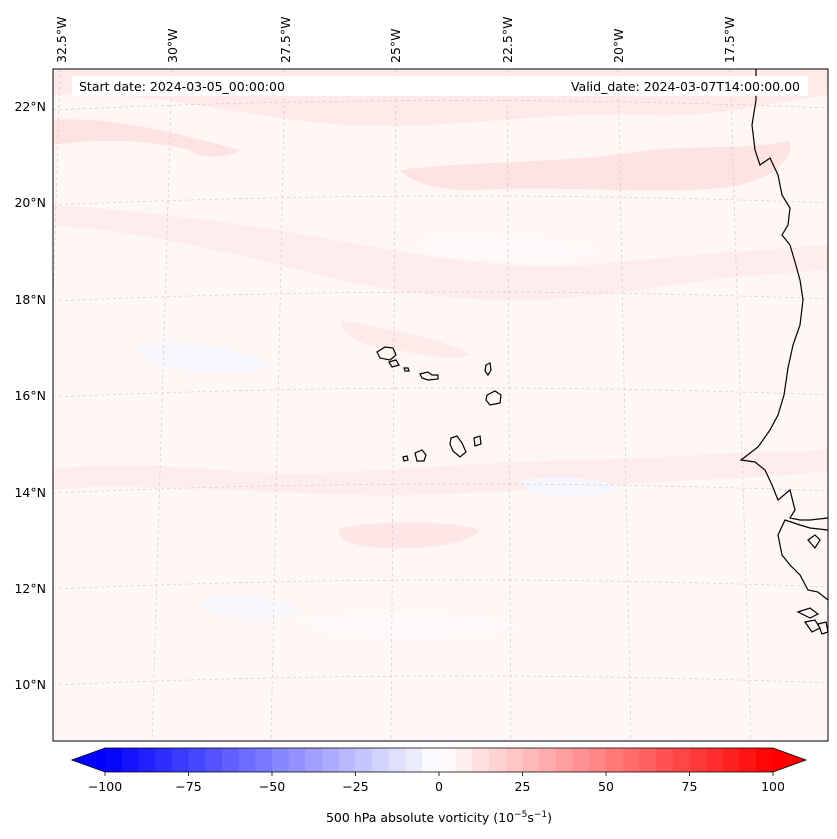 Image resolution: width=837 pixels, height=839 pixels. What do you see at coordinates (477, 441) in the screenshot?
I see `island-maio` at bounding box center [477, 441].